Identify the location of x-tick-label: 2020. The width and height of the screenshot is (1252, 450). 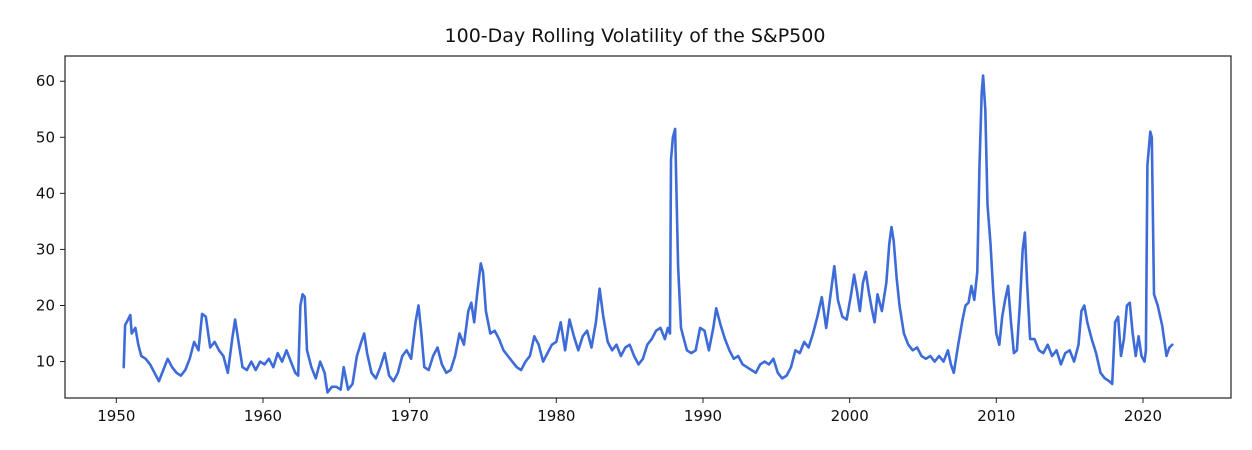
(1143, 416).